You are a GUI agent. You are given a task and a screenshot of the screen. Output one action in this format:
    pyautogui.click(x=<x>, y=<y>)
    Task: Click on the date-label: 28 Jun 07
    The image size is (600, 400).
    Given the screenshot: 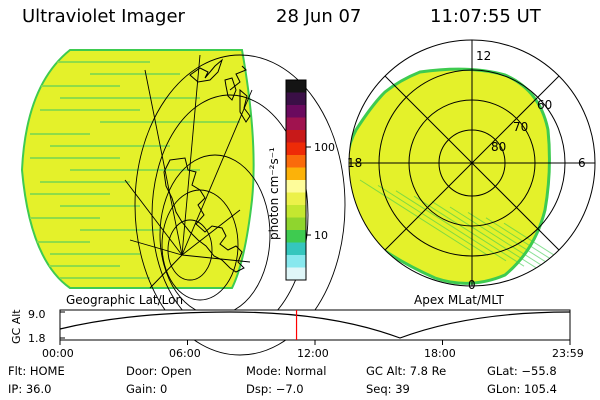 What is the action you would take?
    pyautogui.click(x=319, y=16)
    